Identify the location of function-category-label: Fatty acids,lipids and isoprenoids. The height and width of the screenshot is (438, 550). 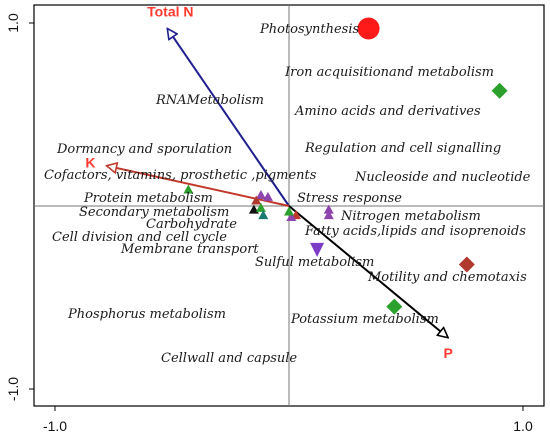
(415, 231).